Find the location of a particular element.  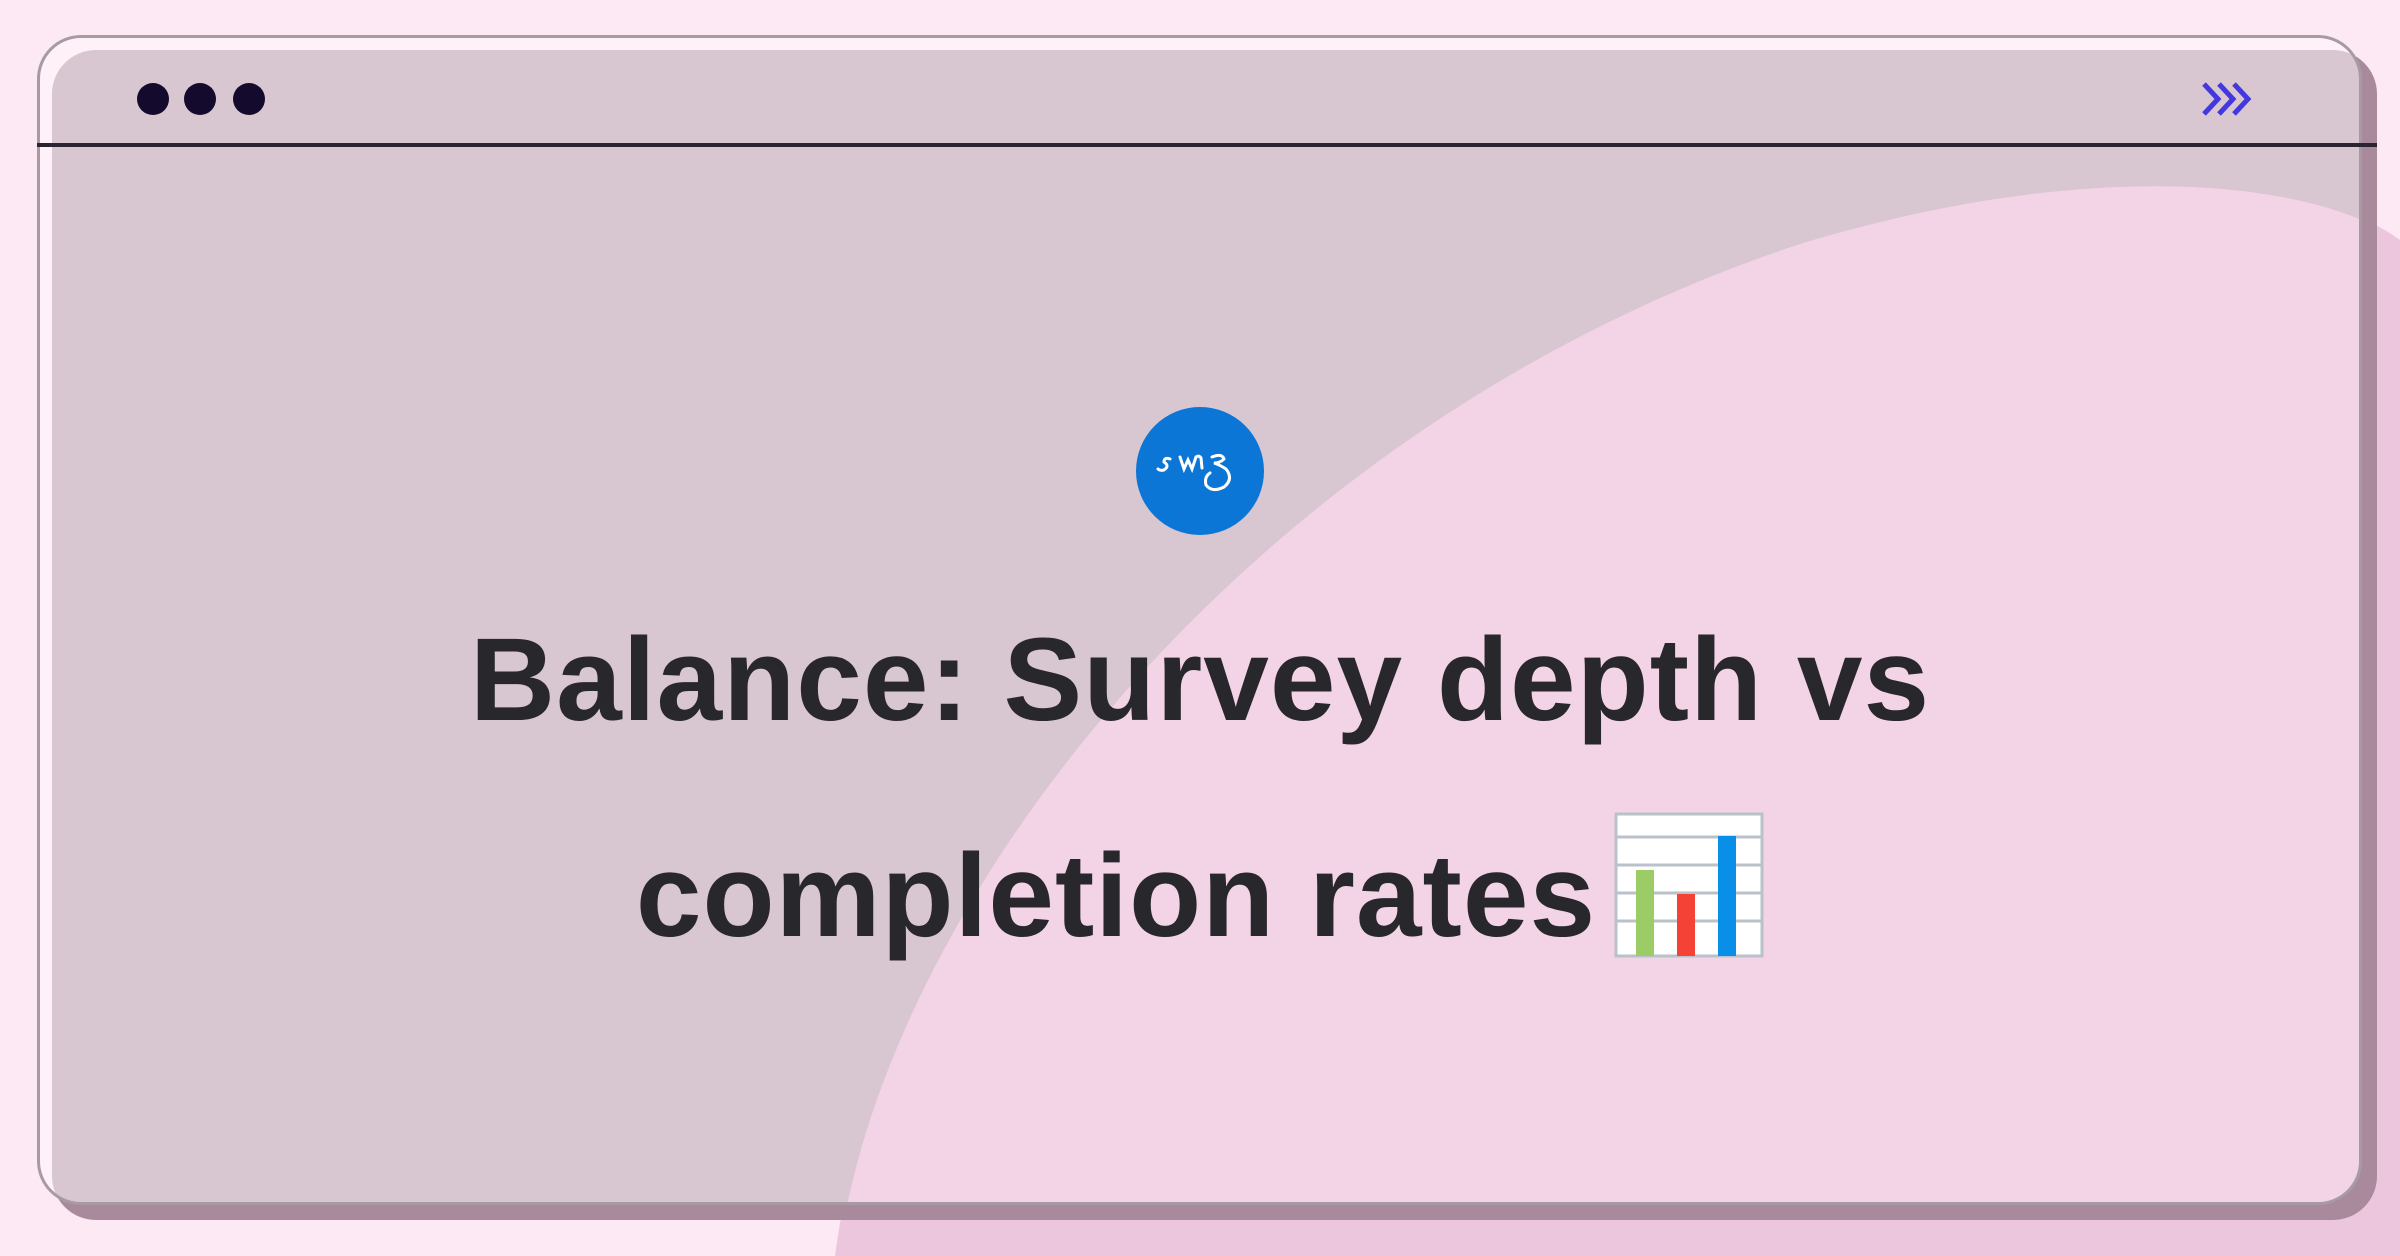

page-title-line2: completion rates is located at coordinates (1200, 888).